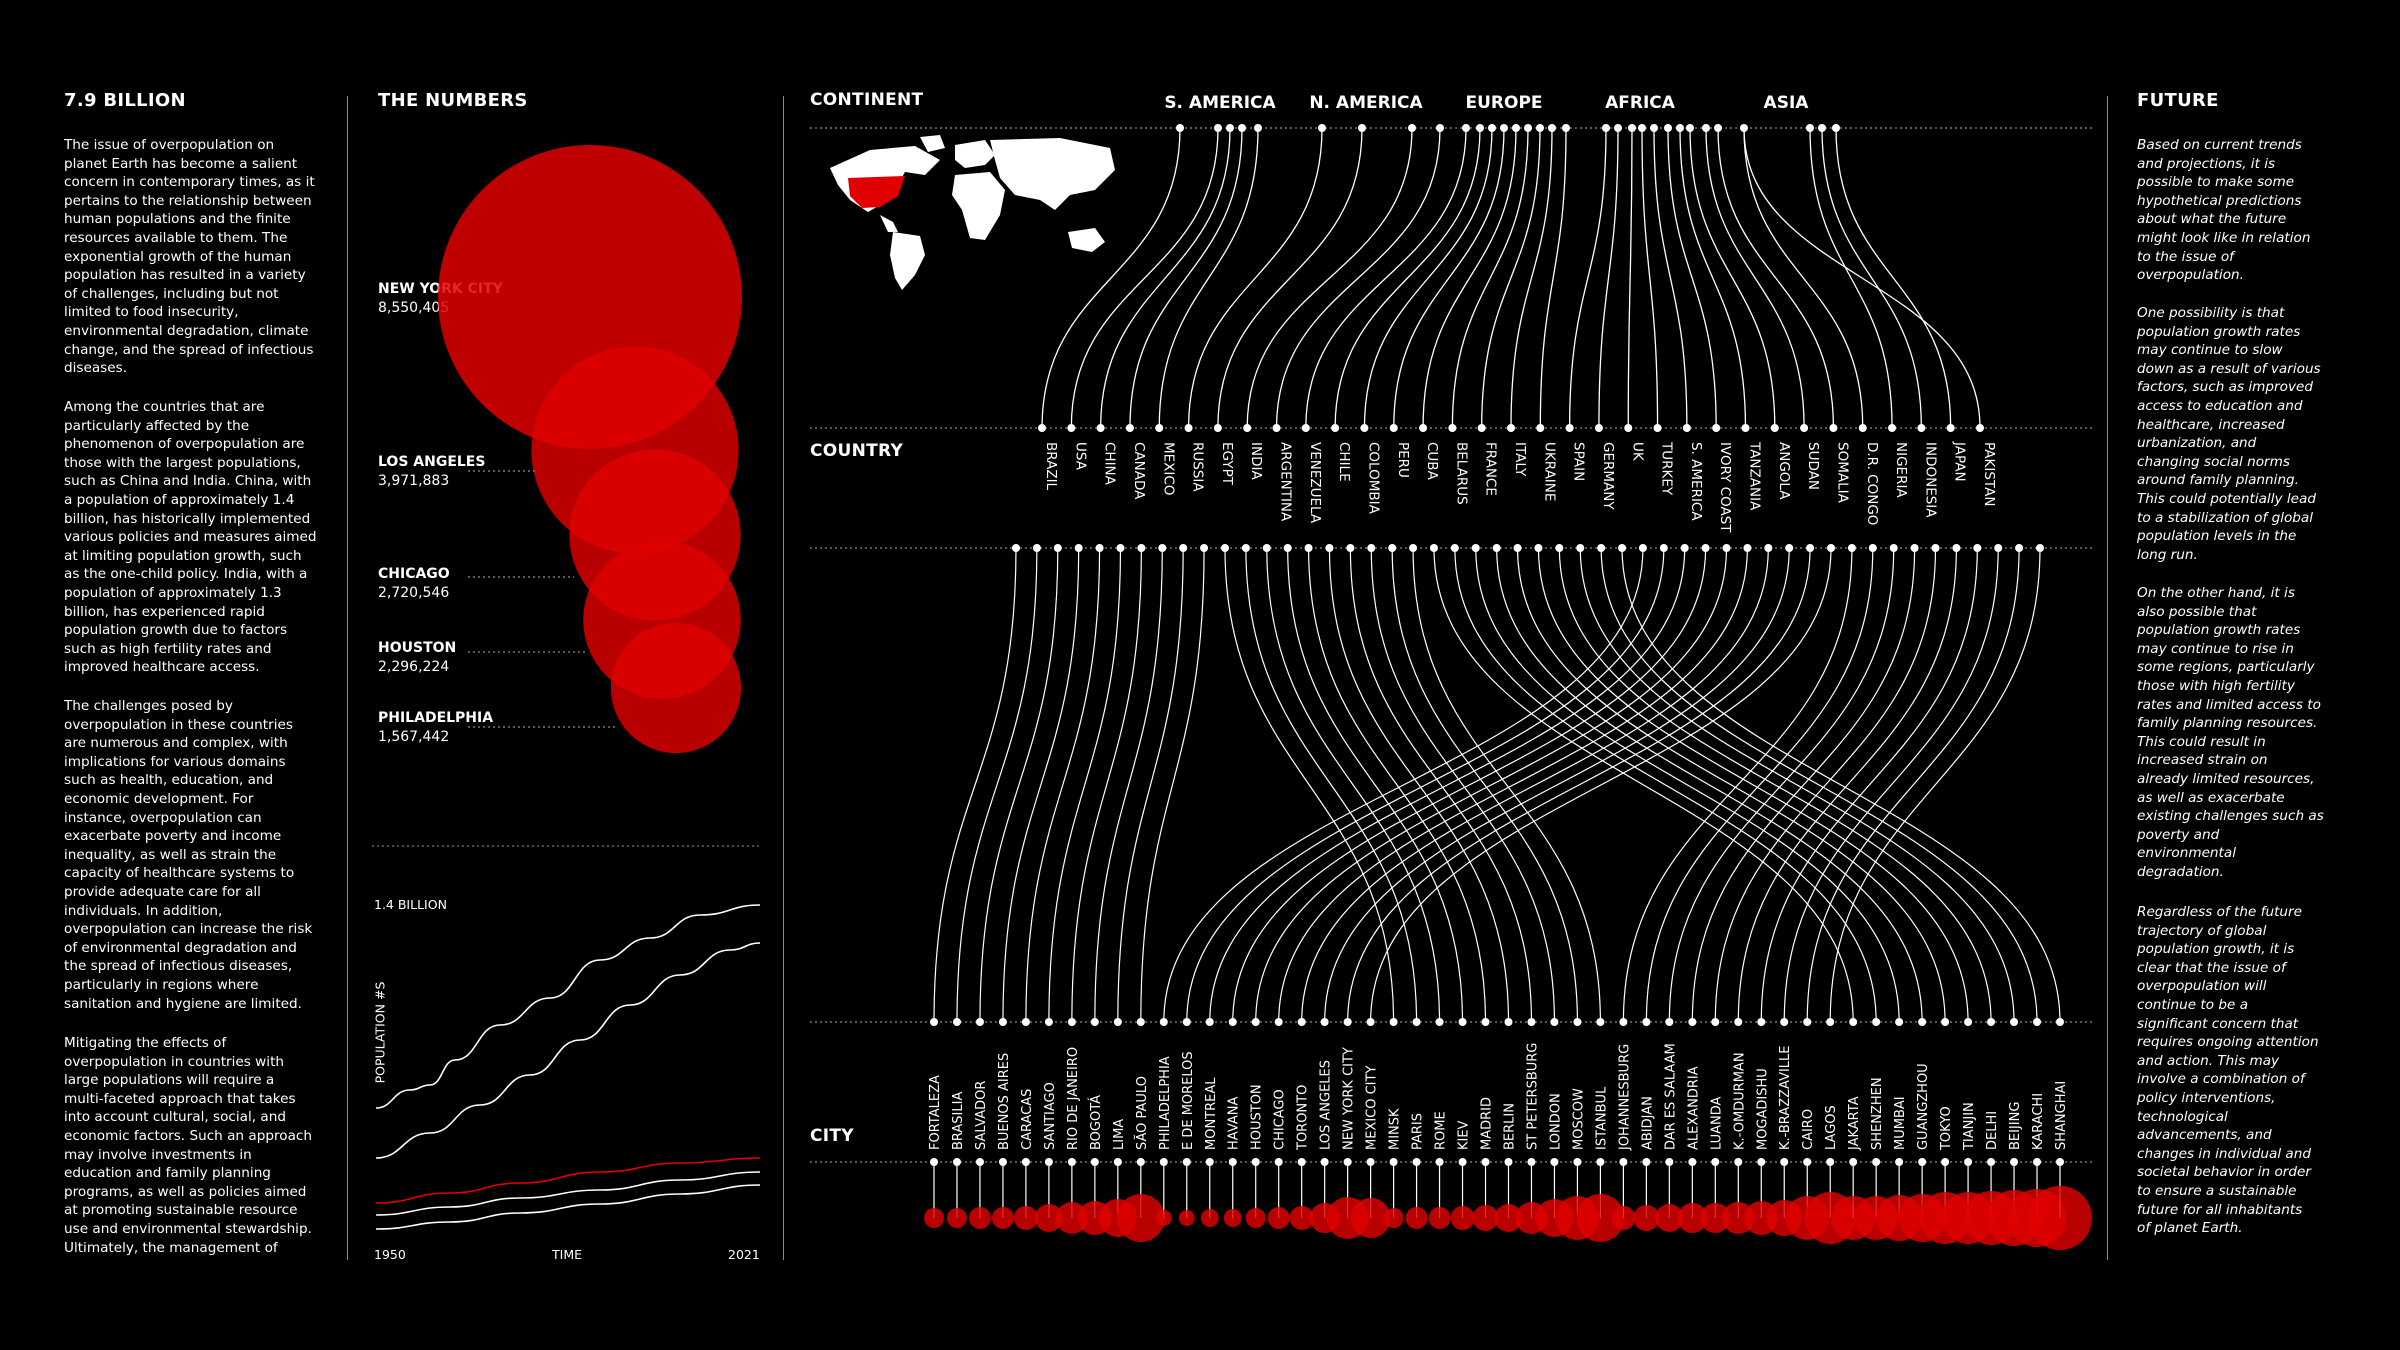  Describe the element at coordinates (2038, 1121) in the screenshot. I see `city-label: KARACHI` at that location.